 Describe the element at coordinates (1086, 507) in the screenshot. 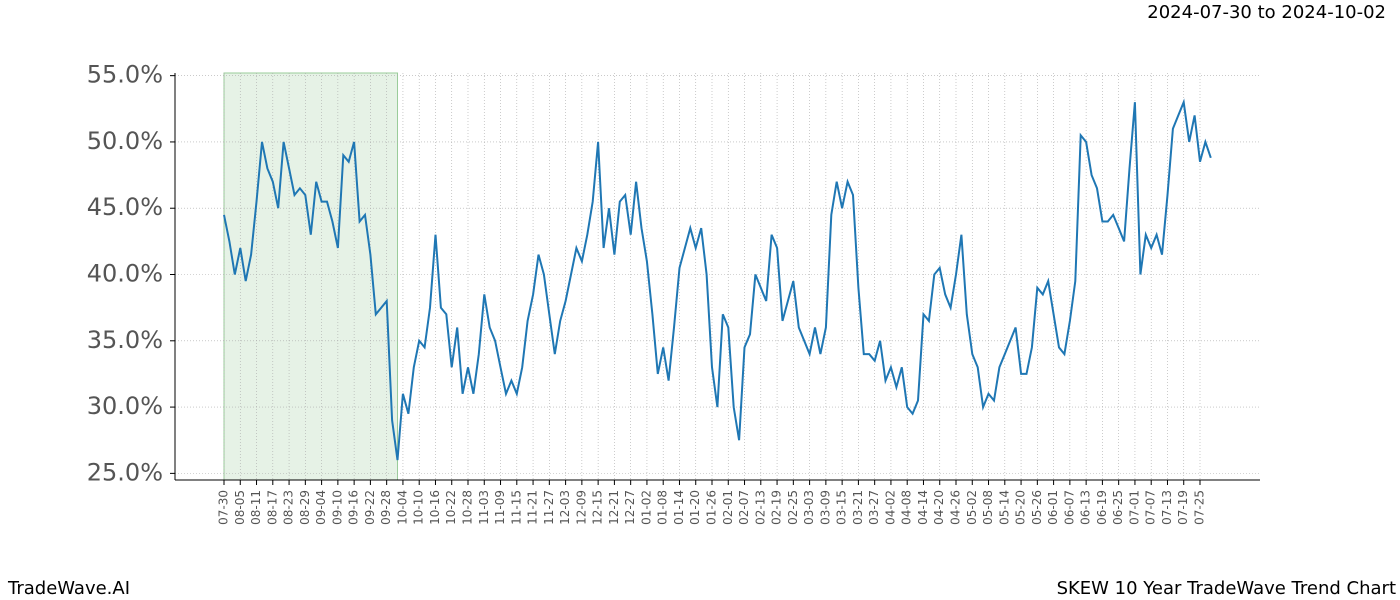

I see `x-tick-label: 06-13` at that location.